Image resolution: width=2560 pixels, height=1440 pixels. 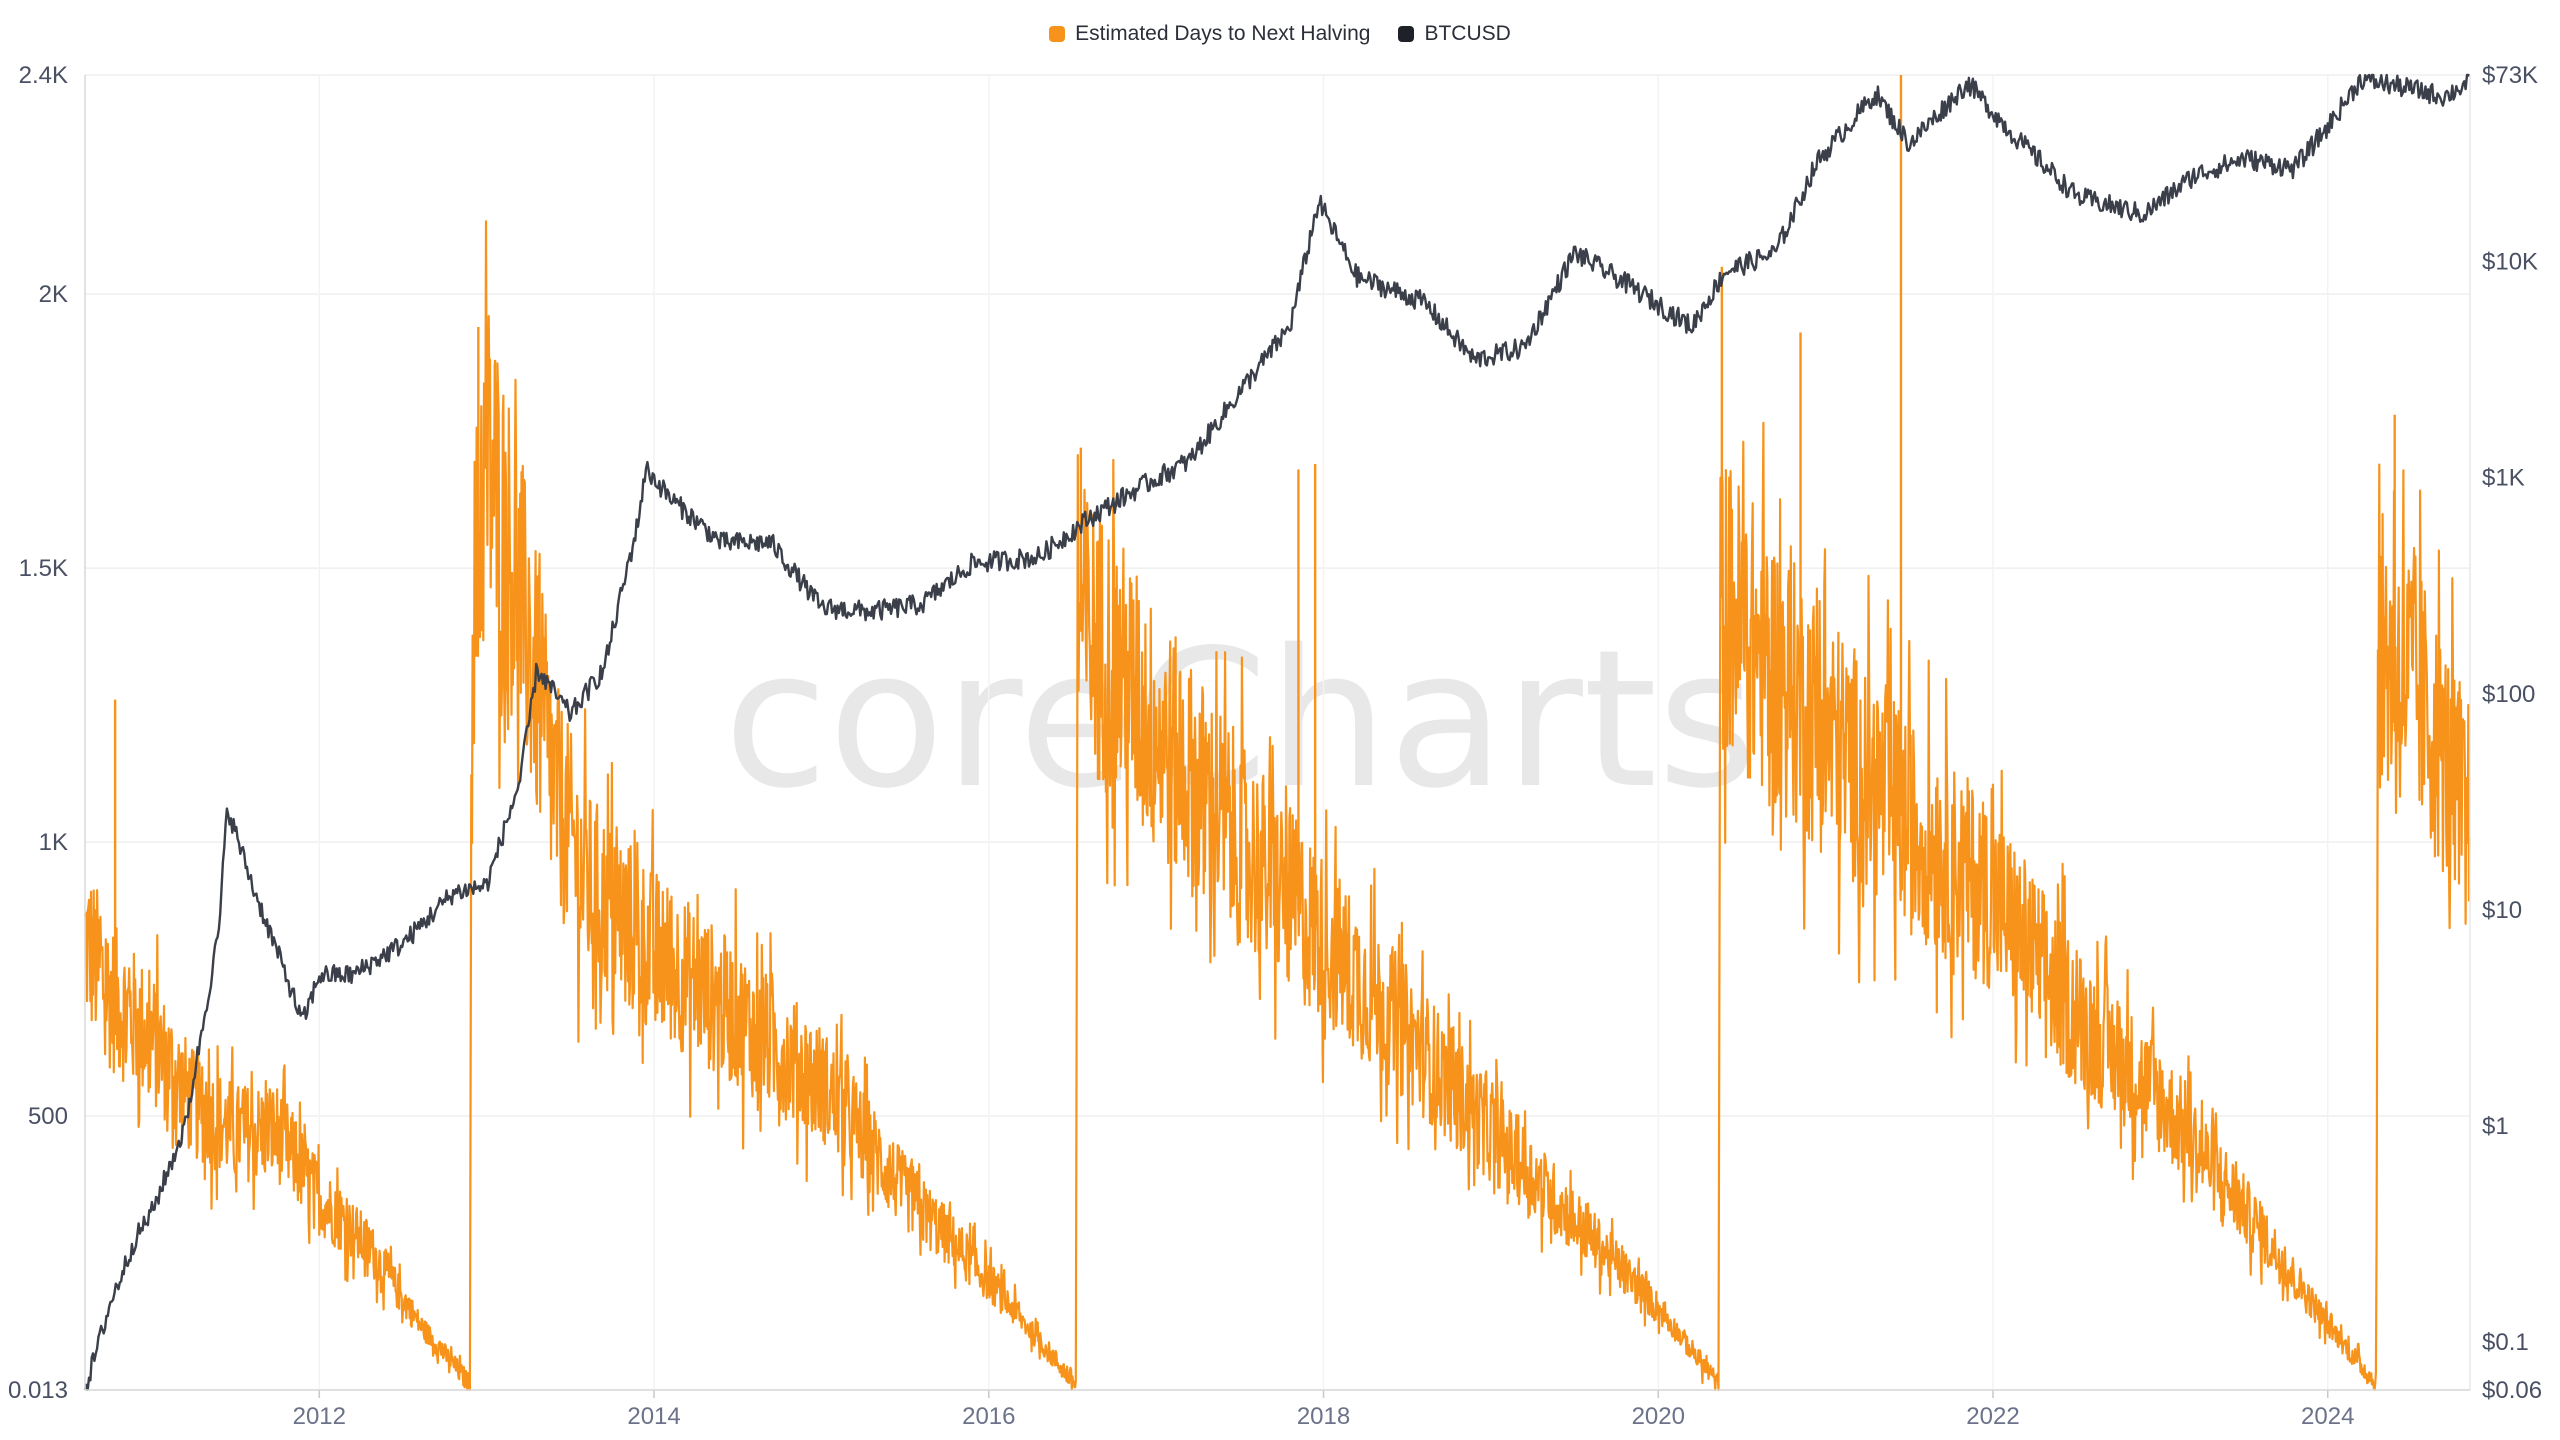 What do you see at coordinates (43, 75) in the screenshot?
I see `y-left-tick-label: 2.4K` at bounding box center [43, 75].